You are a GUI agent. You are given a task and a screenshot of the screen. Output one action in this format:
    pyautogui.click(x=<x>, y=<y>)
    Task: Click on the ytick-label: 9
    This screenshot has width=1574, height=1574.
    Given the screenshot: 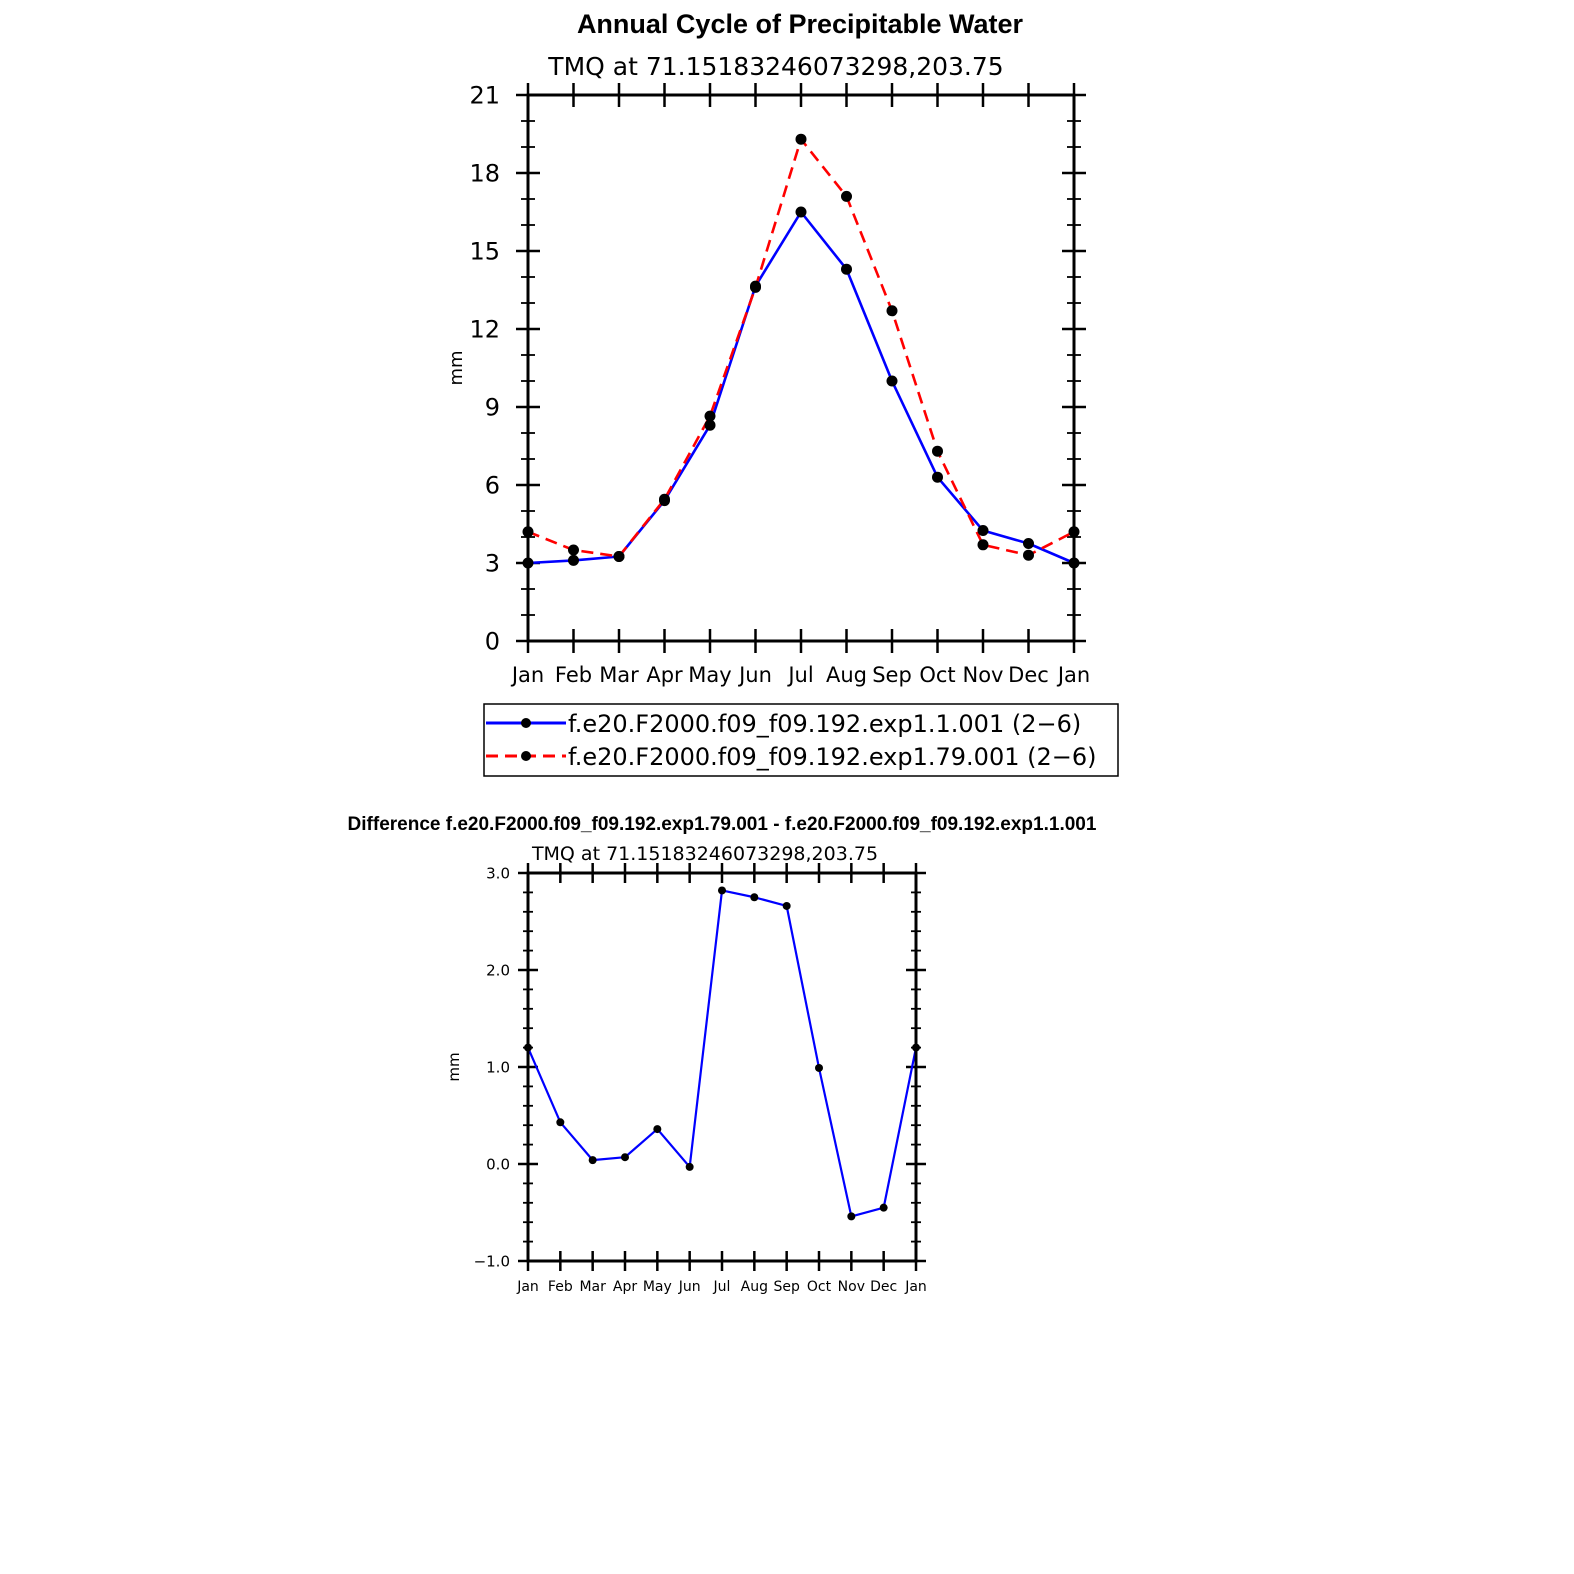 What is the action you would take?
    pyautogui.click(x=492, y=408)
    